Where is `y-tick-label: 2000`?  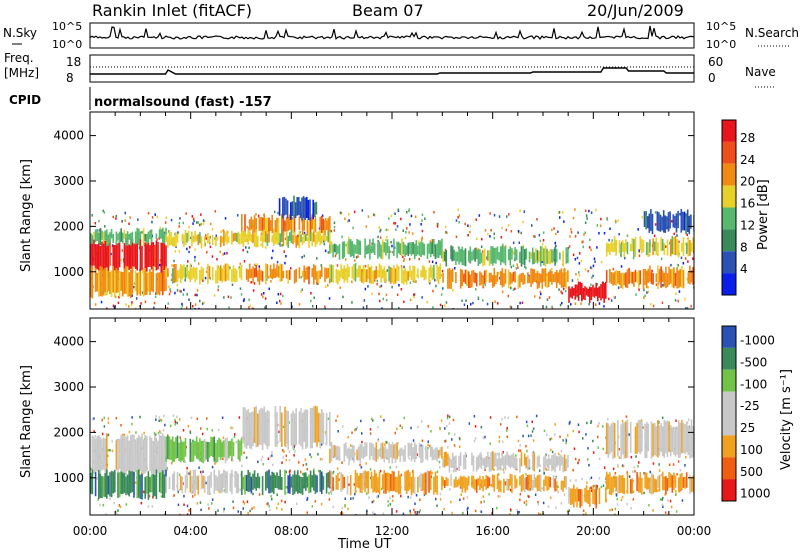
y-tick-label: 2000 is located at coordinates (68, 226).